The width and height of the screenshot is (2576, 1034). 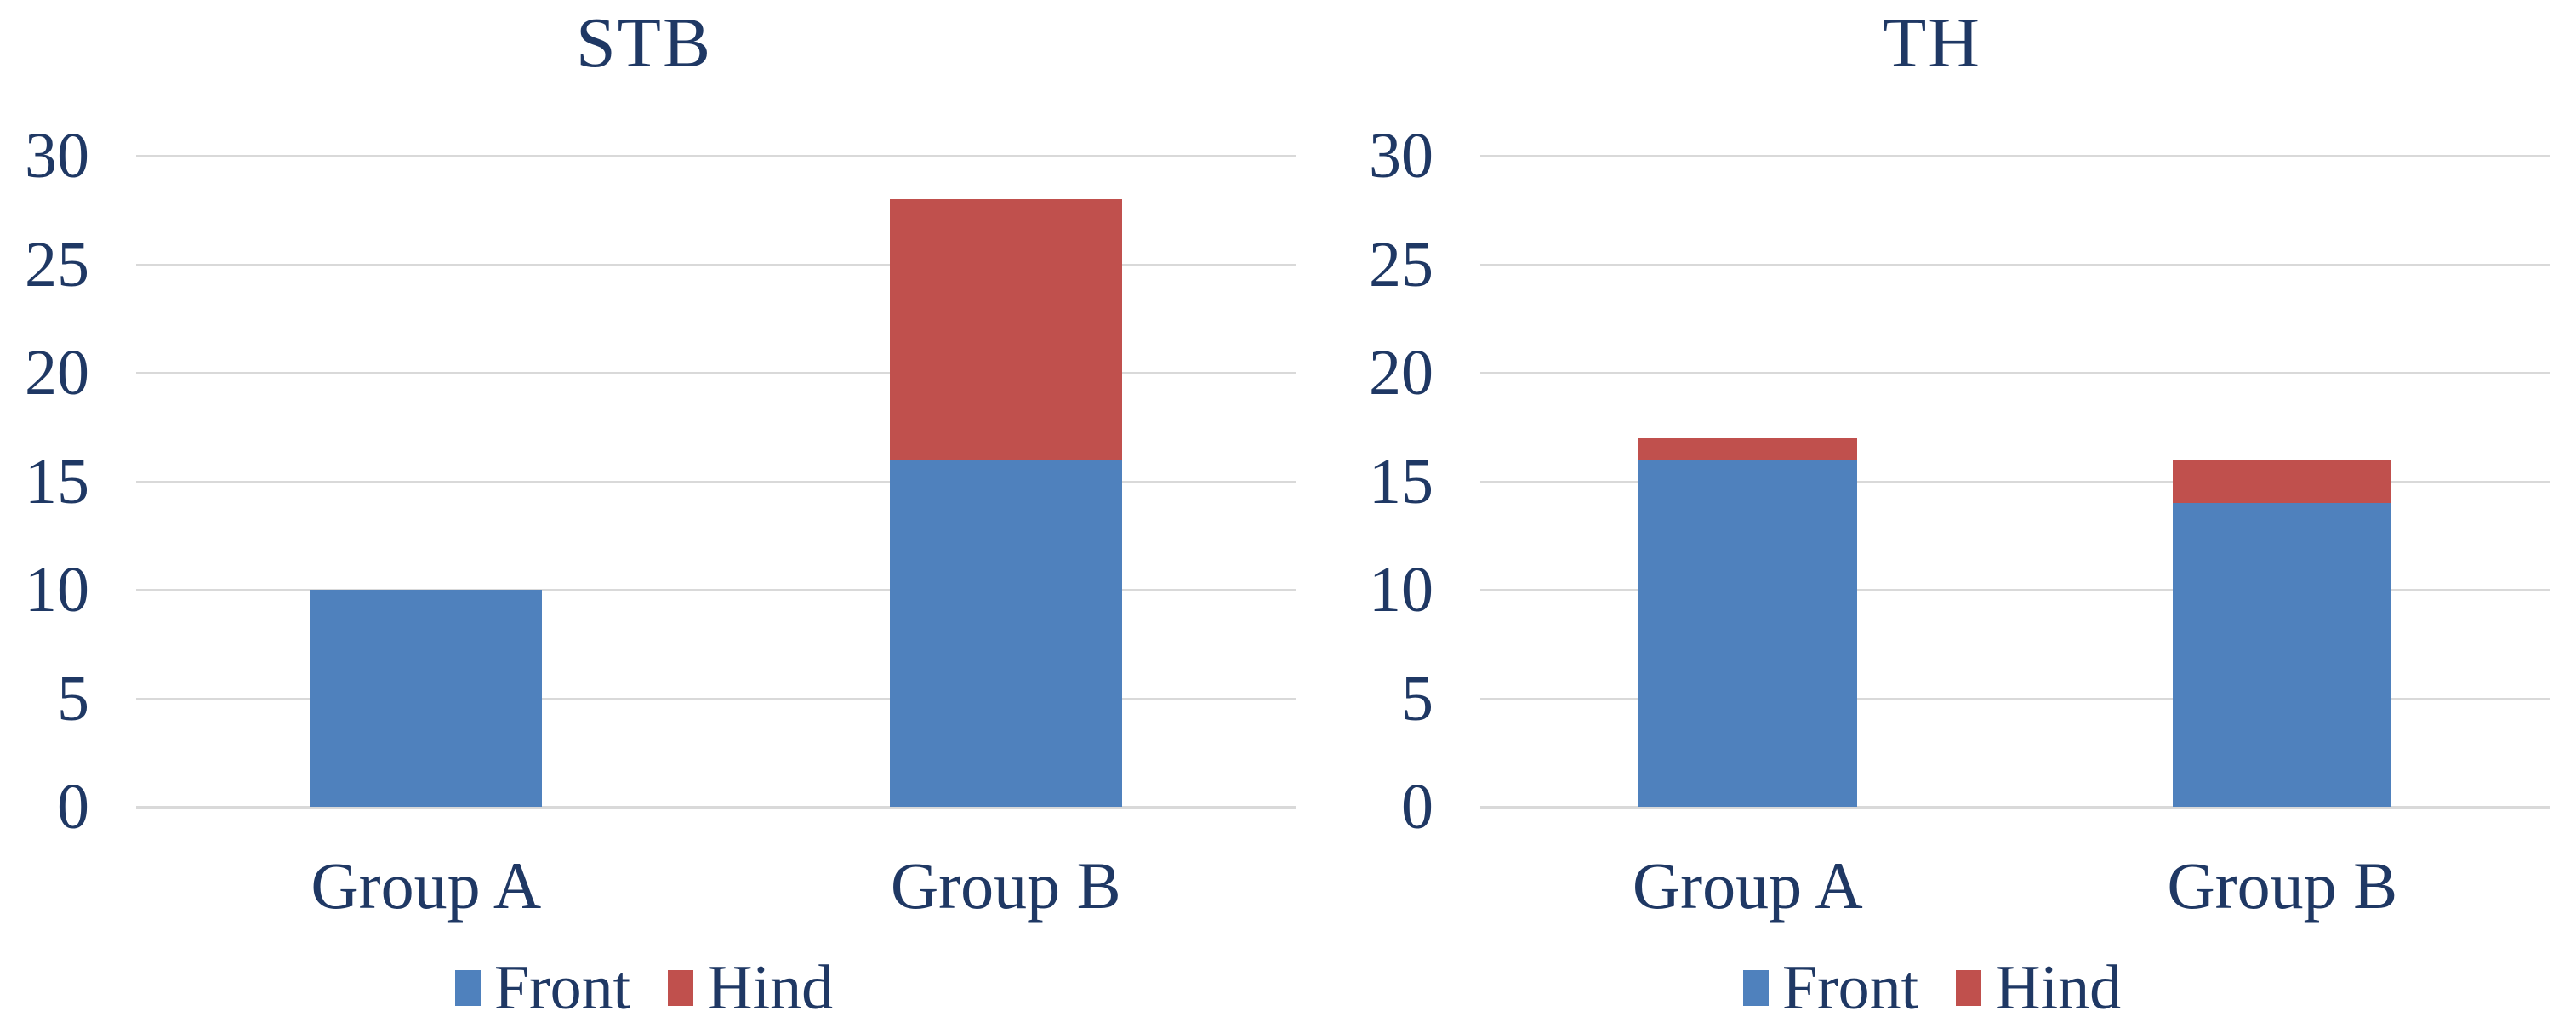 What do you see at coordinates (1932, 43) in the screenshot?
I see `chart-title: TH` at bounding box center [1932, 43].